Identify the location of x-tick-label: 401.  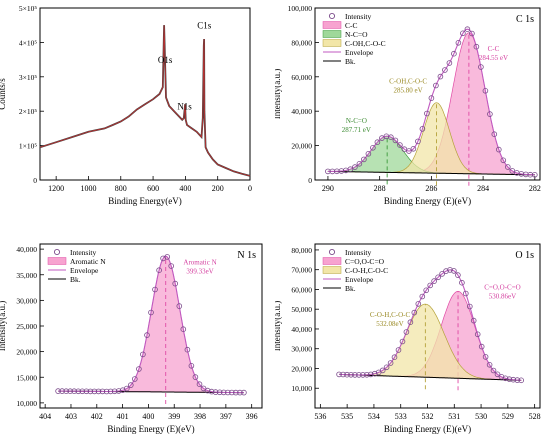
(123, 416).